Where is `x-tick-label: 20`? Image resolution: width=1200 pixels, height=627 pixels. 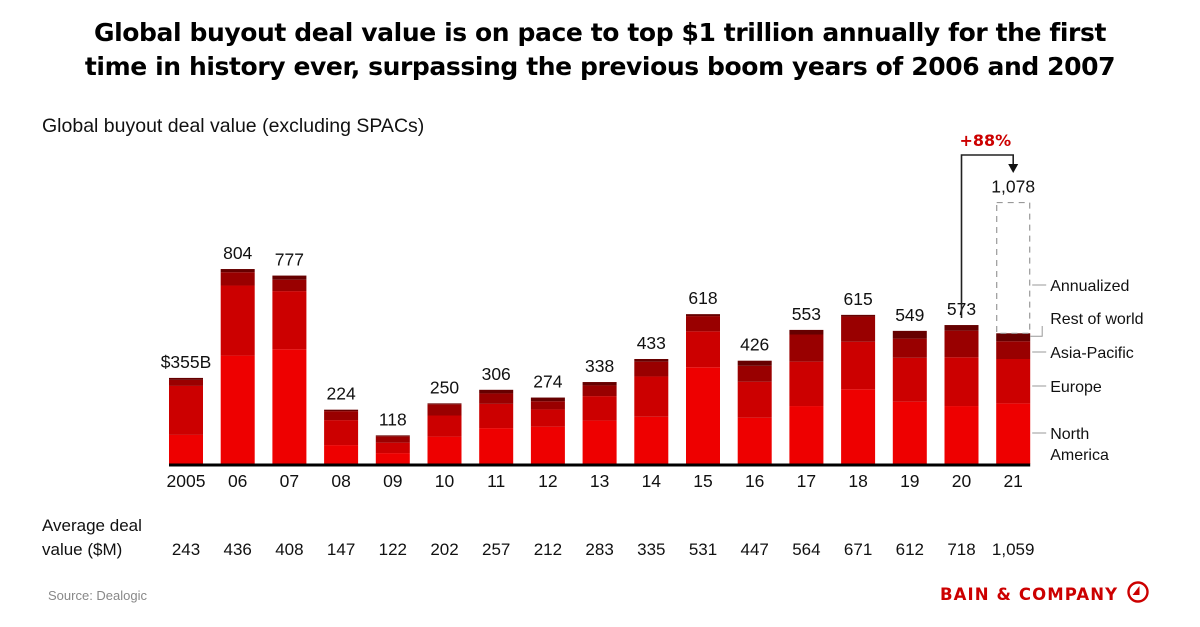
x-tick-label: 20 is located at coordinates (962, 481).